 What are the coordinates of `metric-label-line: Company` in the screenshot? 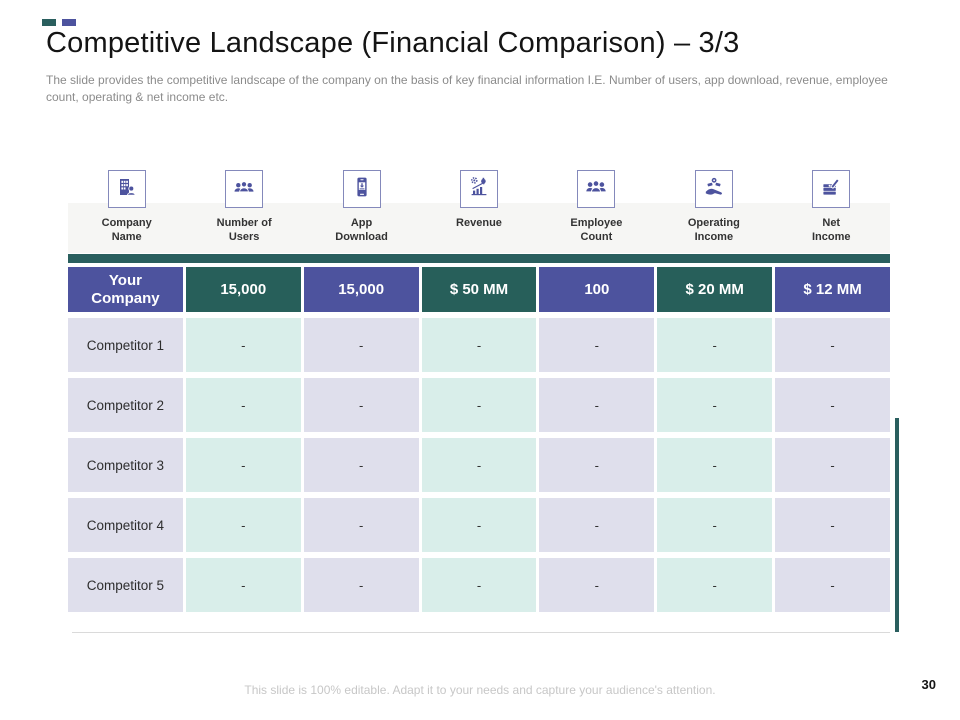 It's located at (126, 223).